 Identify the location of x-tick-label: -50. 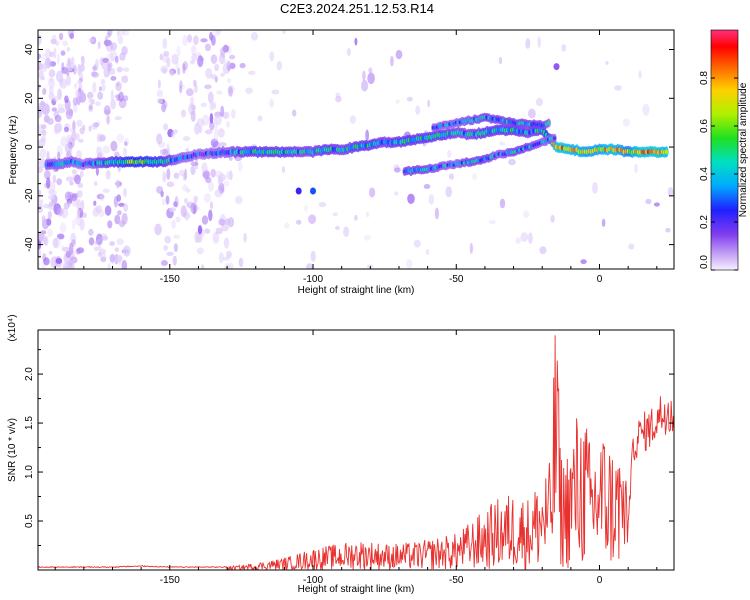
(456, 580).